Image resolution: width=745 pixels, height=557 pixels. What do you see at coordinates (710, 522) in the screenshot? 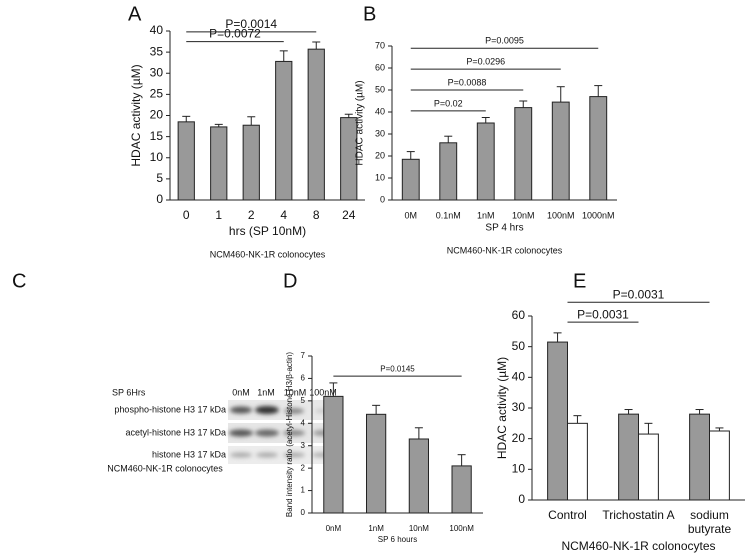
I see `x-tick-label: sodium butyrate` at bounding box center [710, 522].